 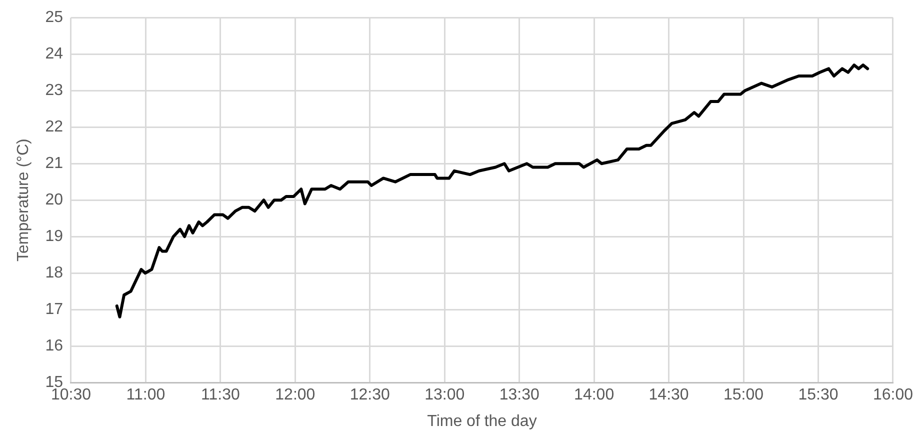 What do you see at coordinates (54, 273) in the screenshot?
I see `y-tick-label: 18` at bounding box center [54, 273].